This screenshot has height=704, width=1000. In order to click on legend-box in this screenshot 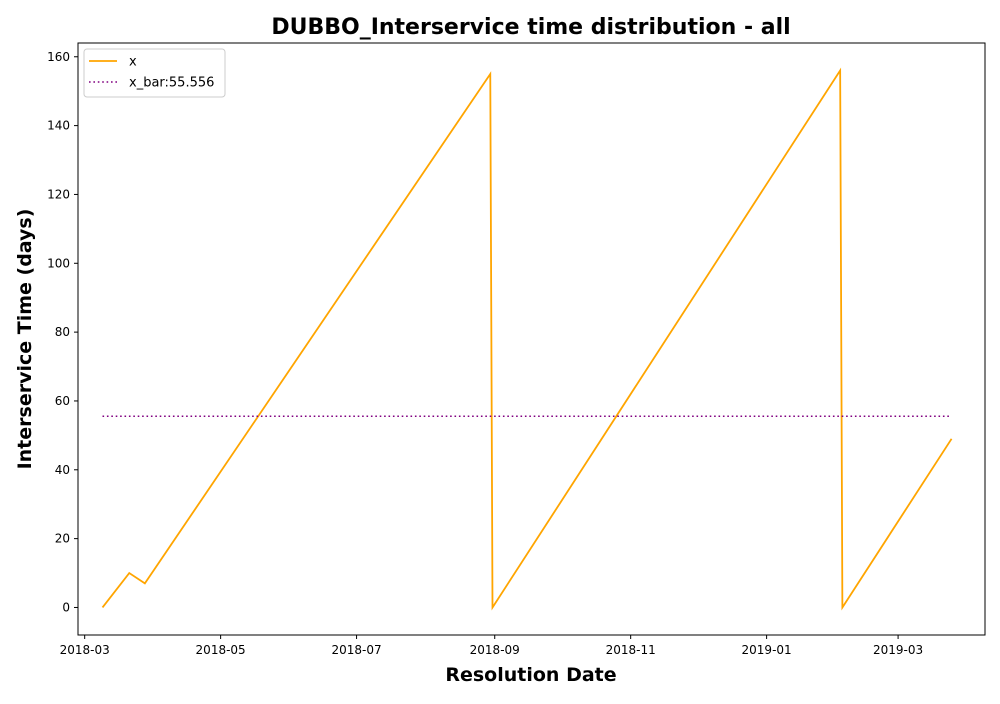, I will do `click(154, 73)`.